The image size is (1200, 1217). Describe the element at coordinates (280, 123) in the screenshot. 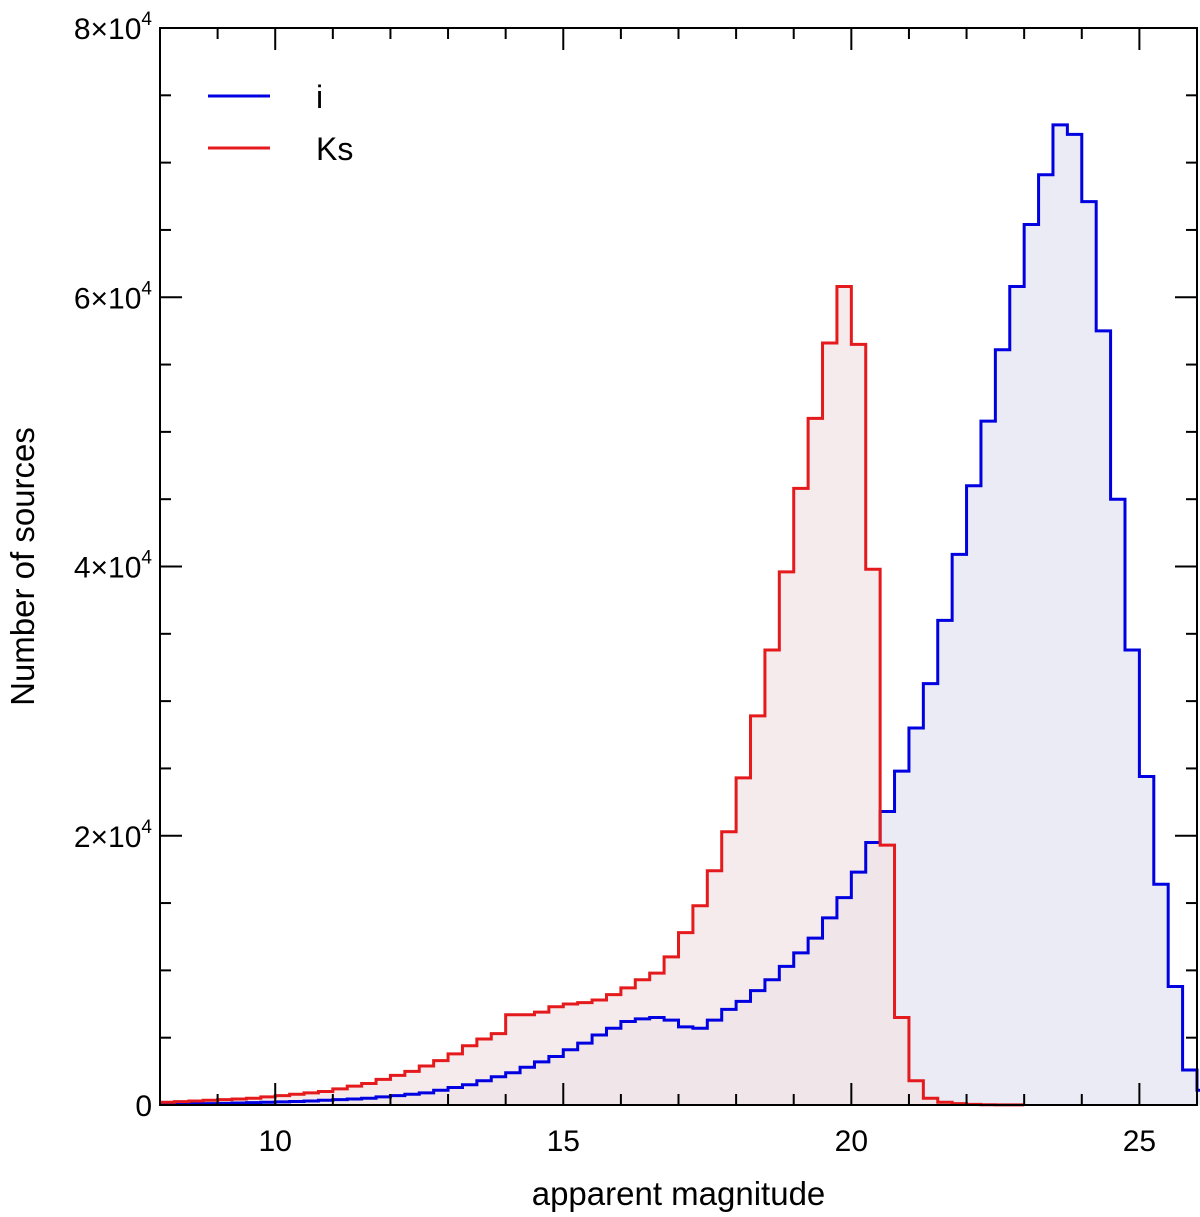

I see `legend: i Ks` at that location.